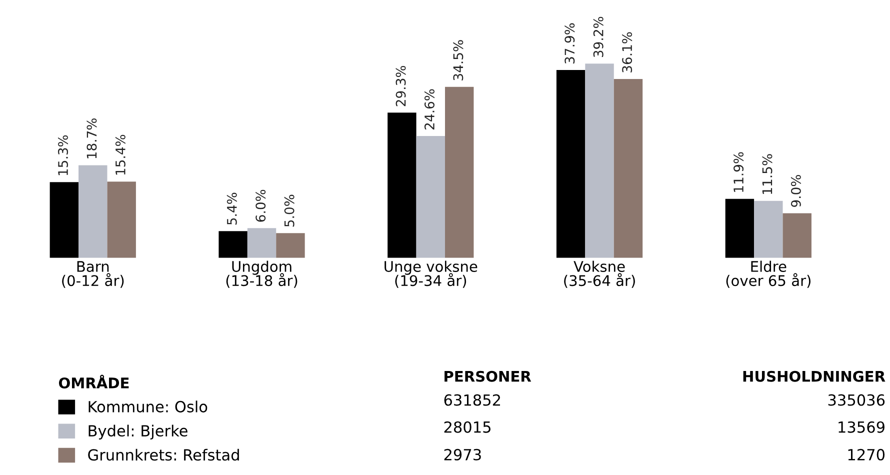  What do you see at coordinates (289, 210) in the screenshot?
I see `data-label: 5.0%` at bounding box center [289, 210].